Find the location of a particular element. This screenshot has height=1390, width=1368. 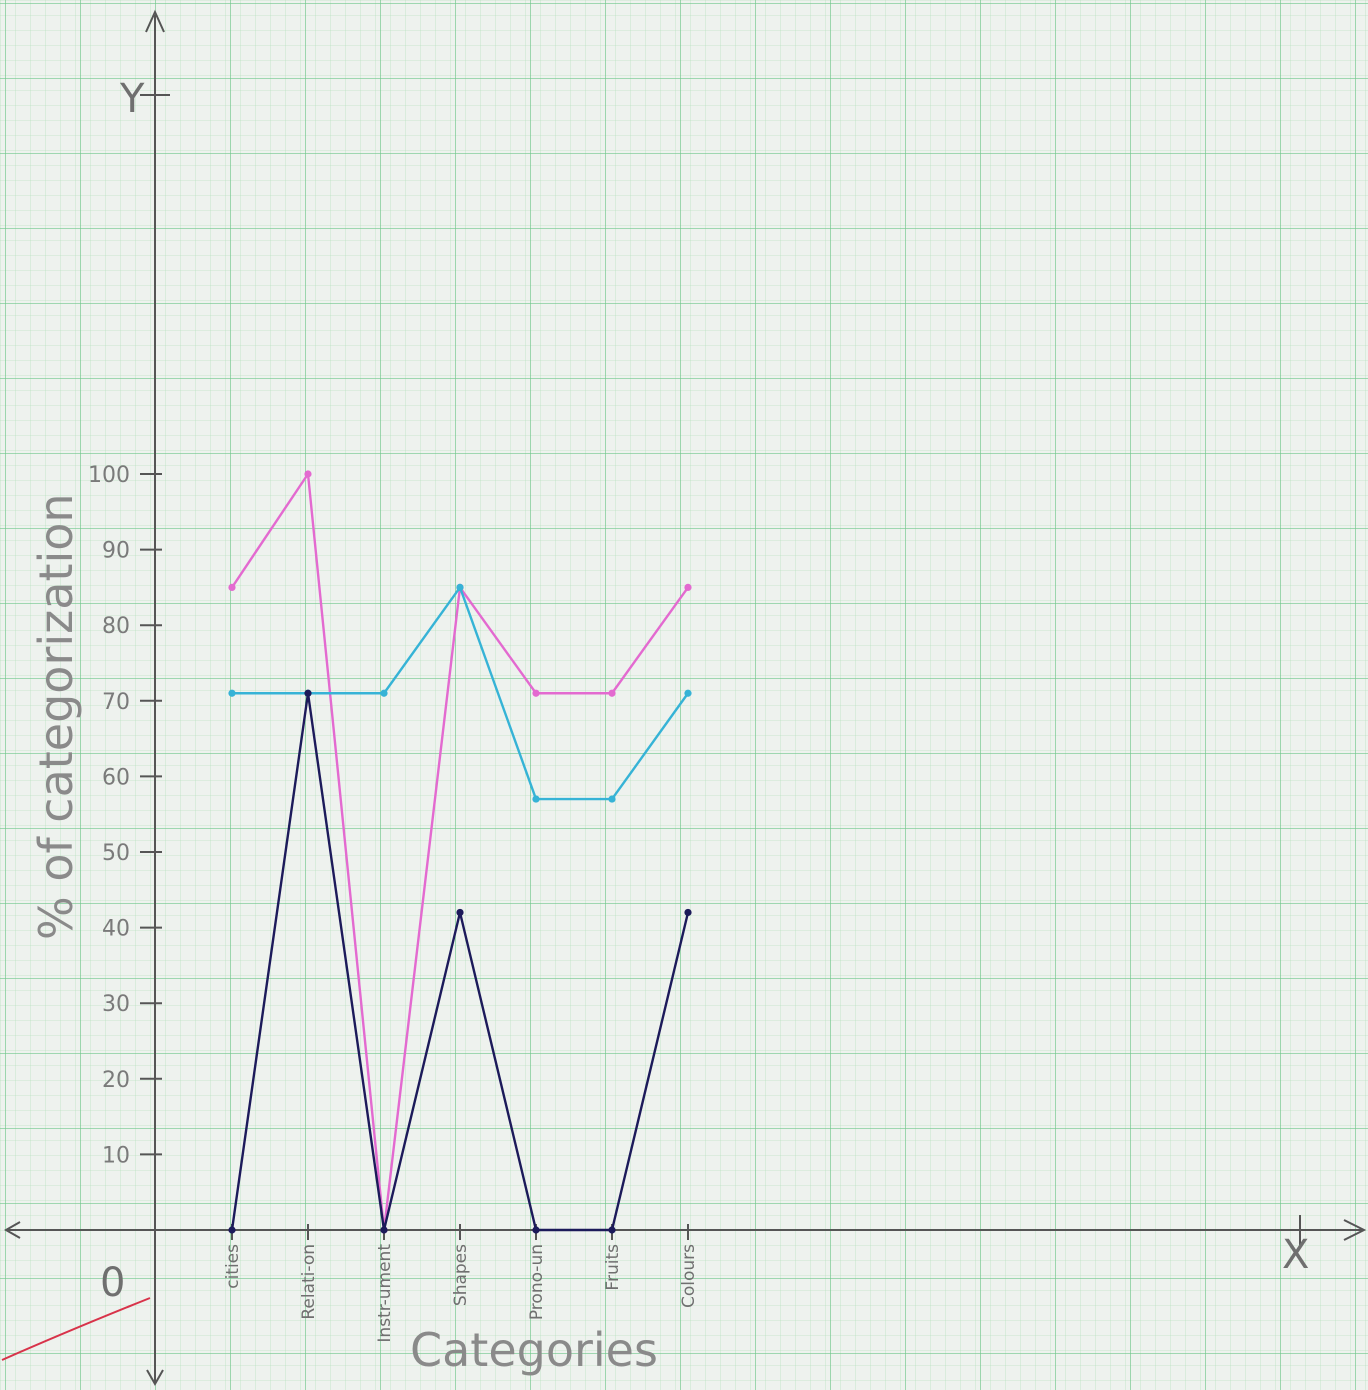

x-tick-label: Prono-un is located at coordinates (537, 1282).